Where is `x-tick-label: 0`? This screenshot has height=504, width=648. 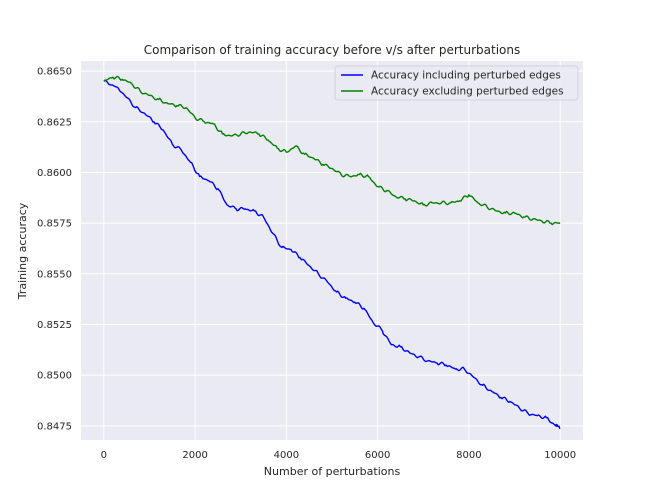
x-tick-label: 0 is located at coordinates (104, 455).